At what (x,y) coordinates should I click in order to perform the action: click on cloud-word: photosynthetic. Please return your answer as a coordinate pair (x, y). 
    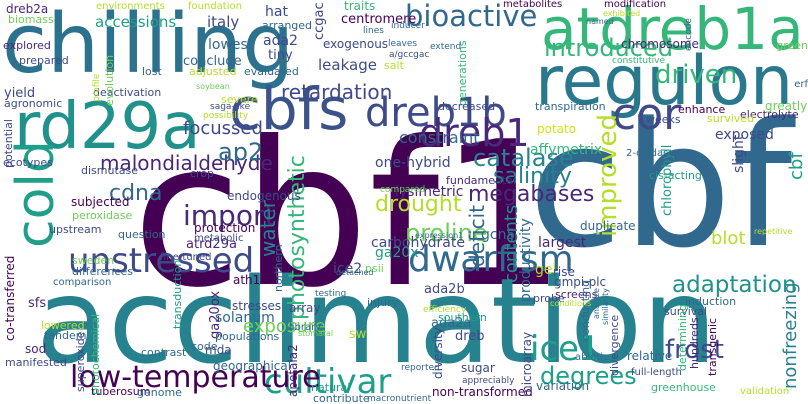
    Looking at the image, I should click on (297, 237).